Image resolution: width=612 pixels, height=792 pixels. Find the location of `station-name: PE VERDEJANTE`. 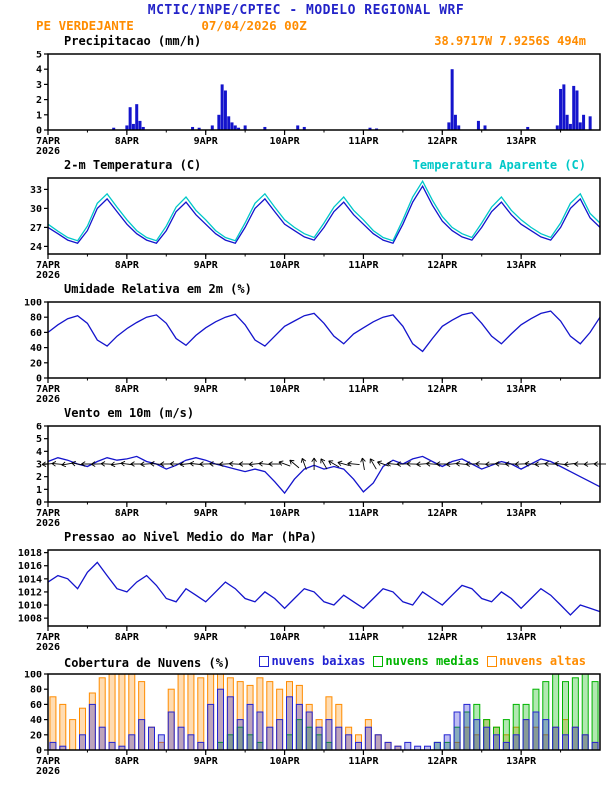

station-name: PE VERDEJANTE is located at coordinates (85, 25).